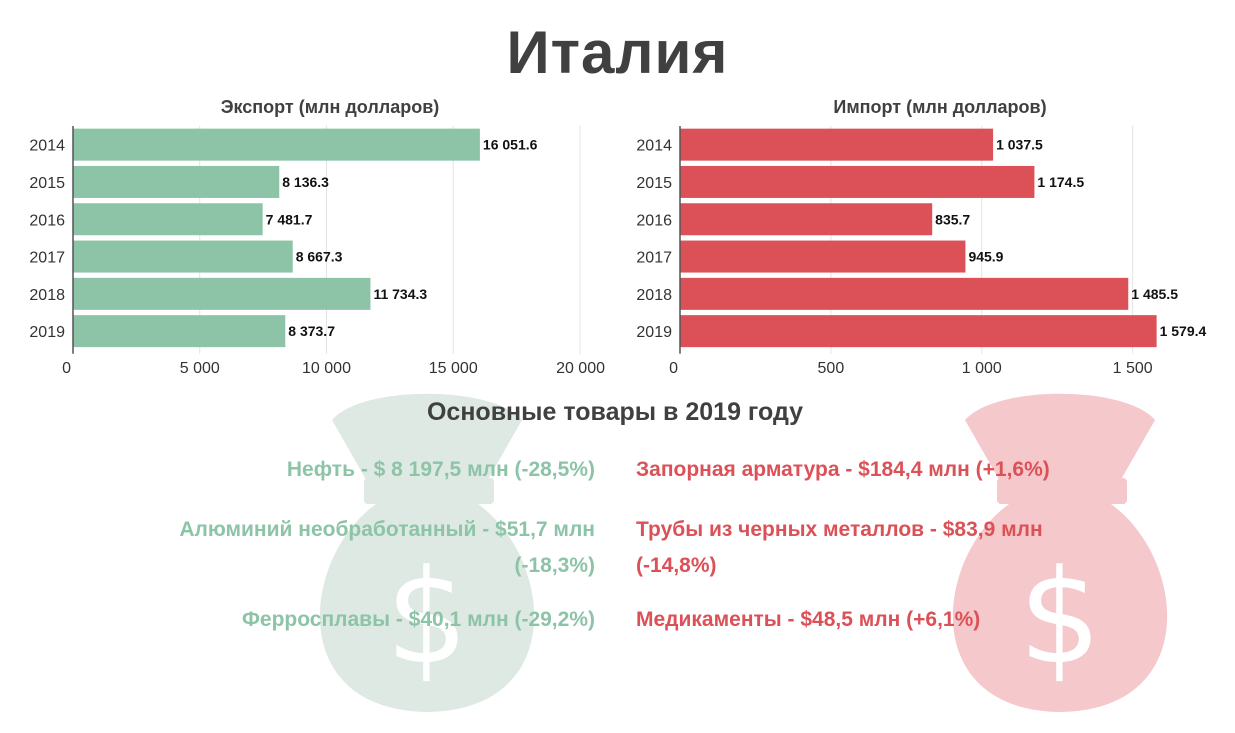  I want to click on export-goods-1: Нефть - $ 8 197,5 млн (-28,5%), so click(440, 469).